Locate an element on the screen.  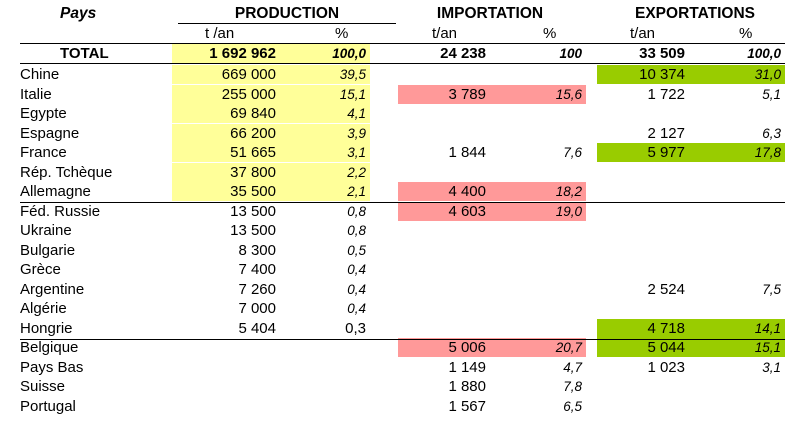
table-row: Algérie 7 000 0,4 is located at coordinates (400, 308).